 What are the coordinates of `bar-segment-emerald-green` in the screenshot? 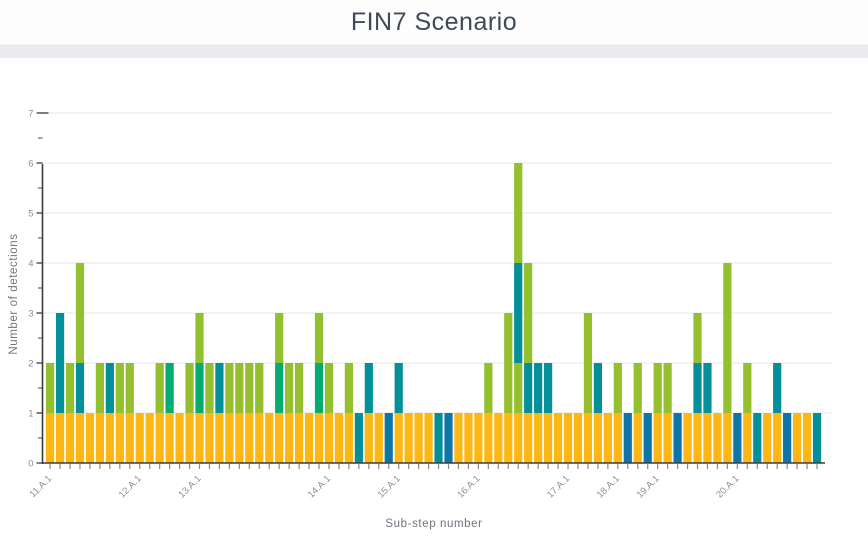 It's located at (169, 388).